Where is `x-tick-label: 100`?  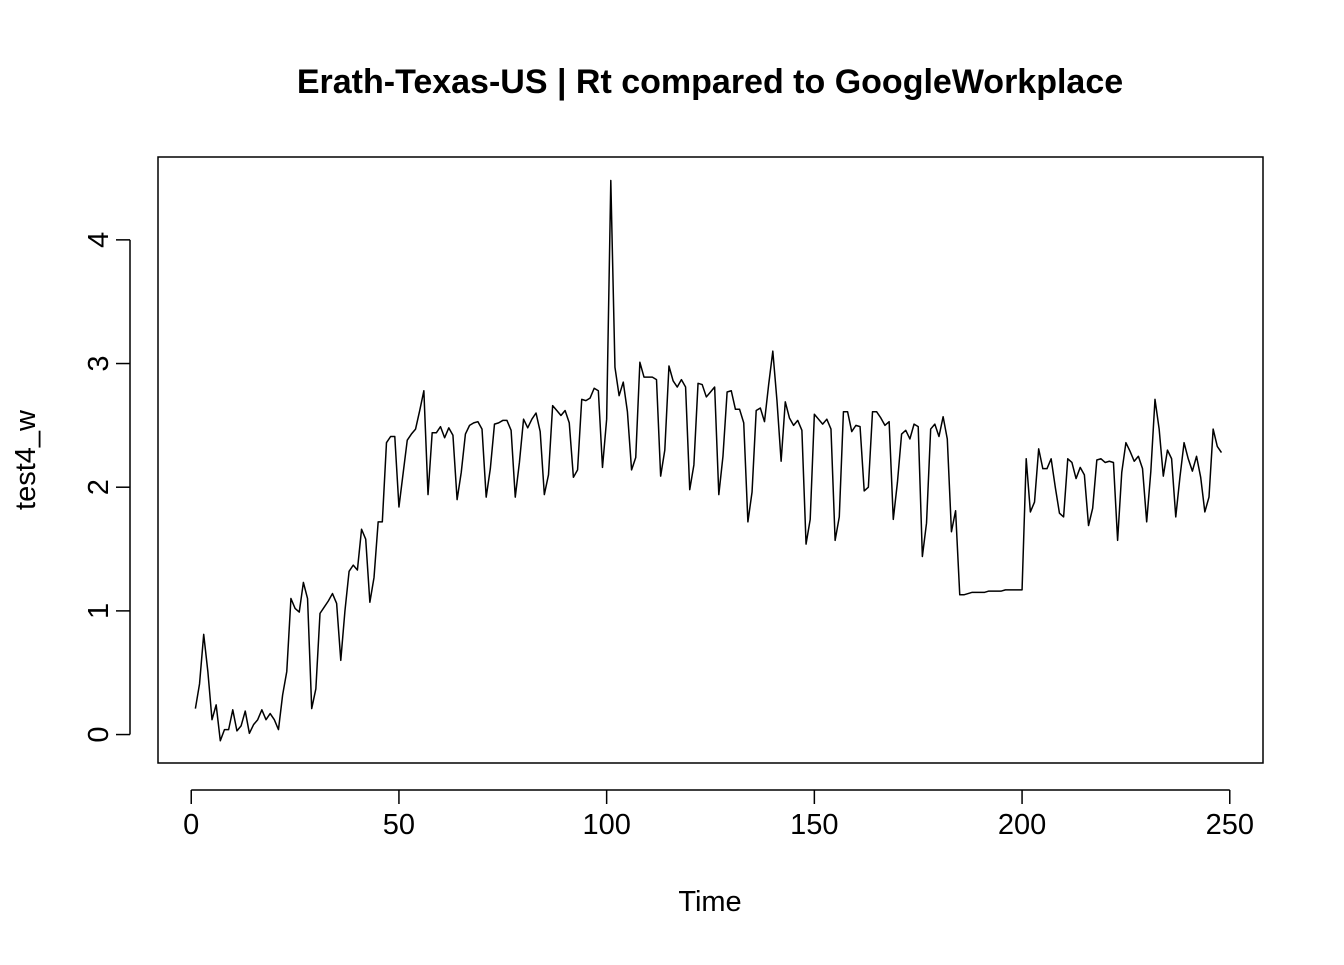
x-tick-label: 100 is located at coordinates (606, 825).